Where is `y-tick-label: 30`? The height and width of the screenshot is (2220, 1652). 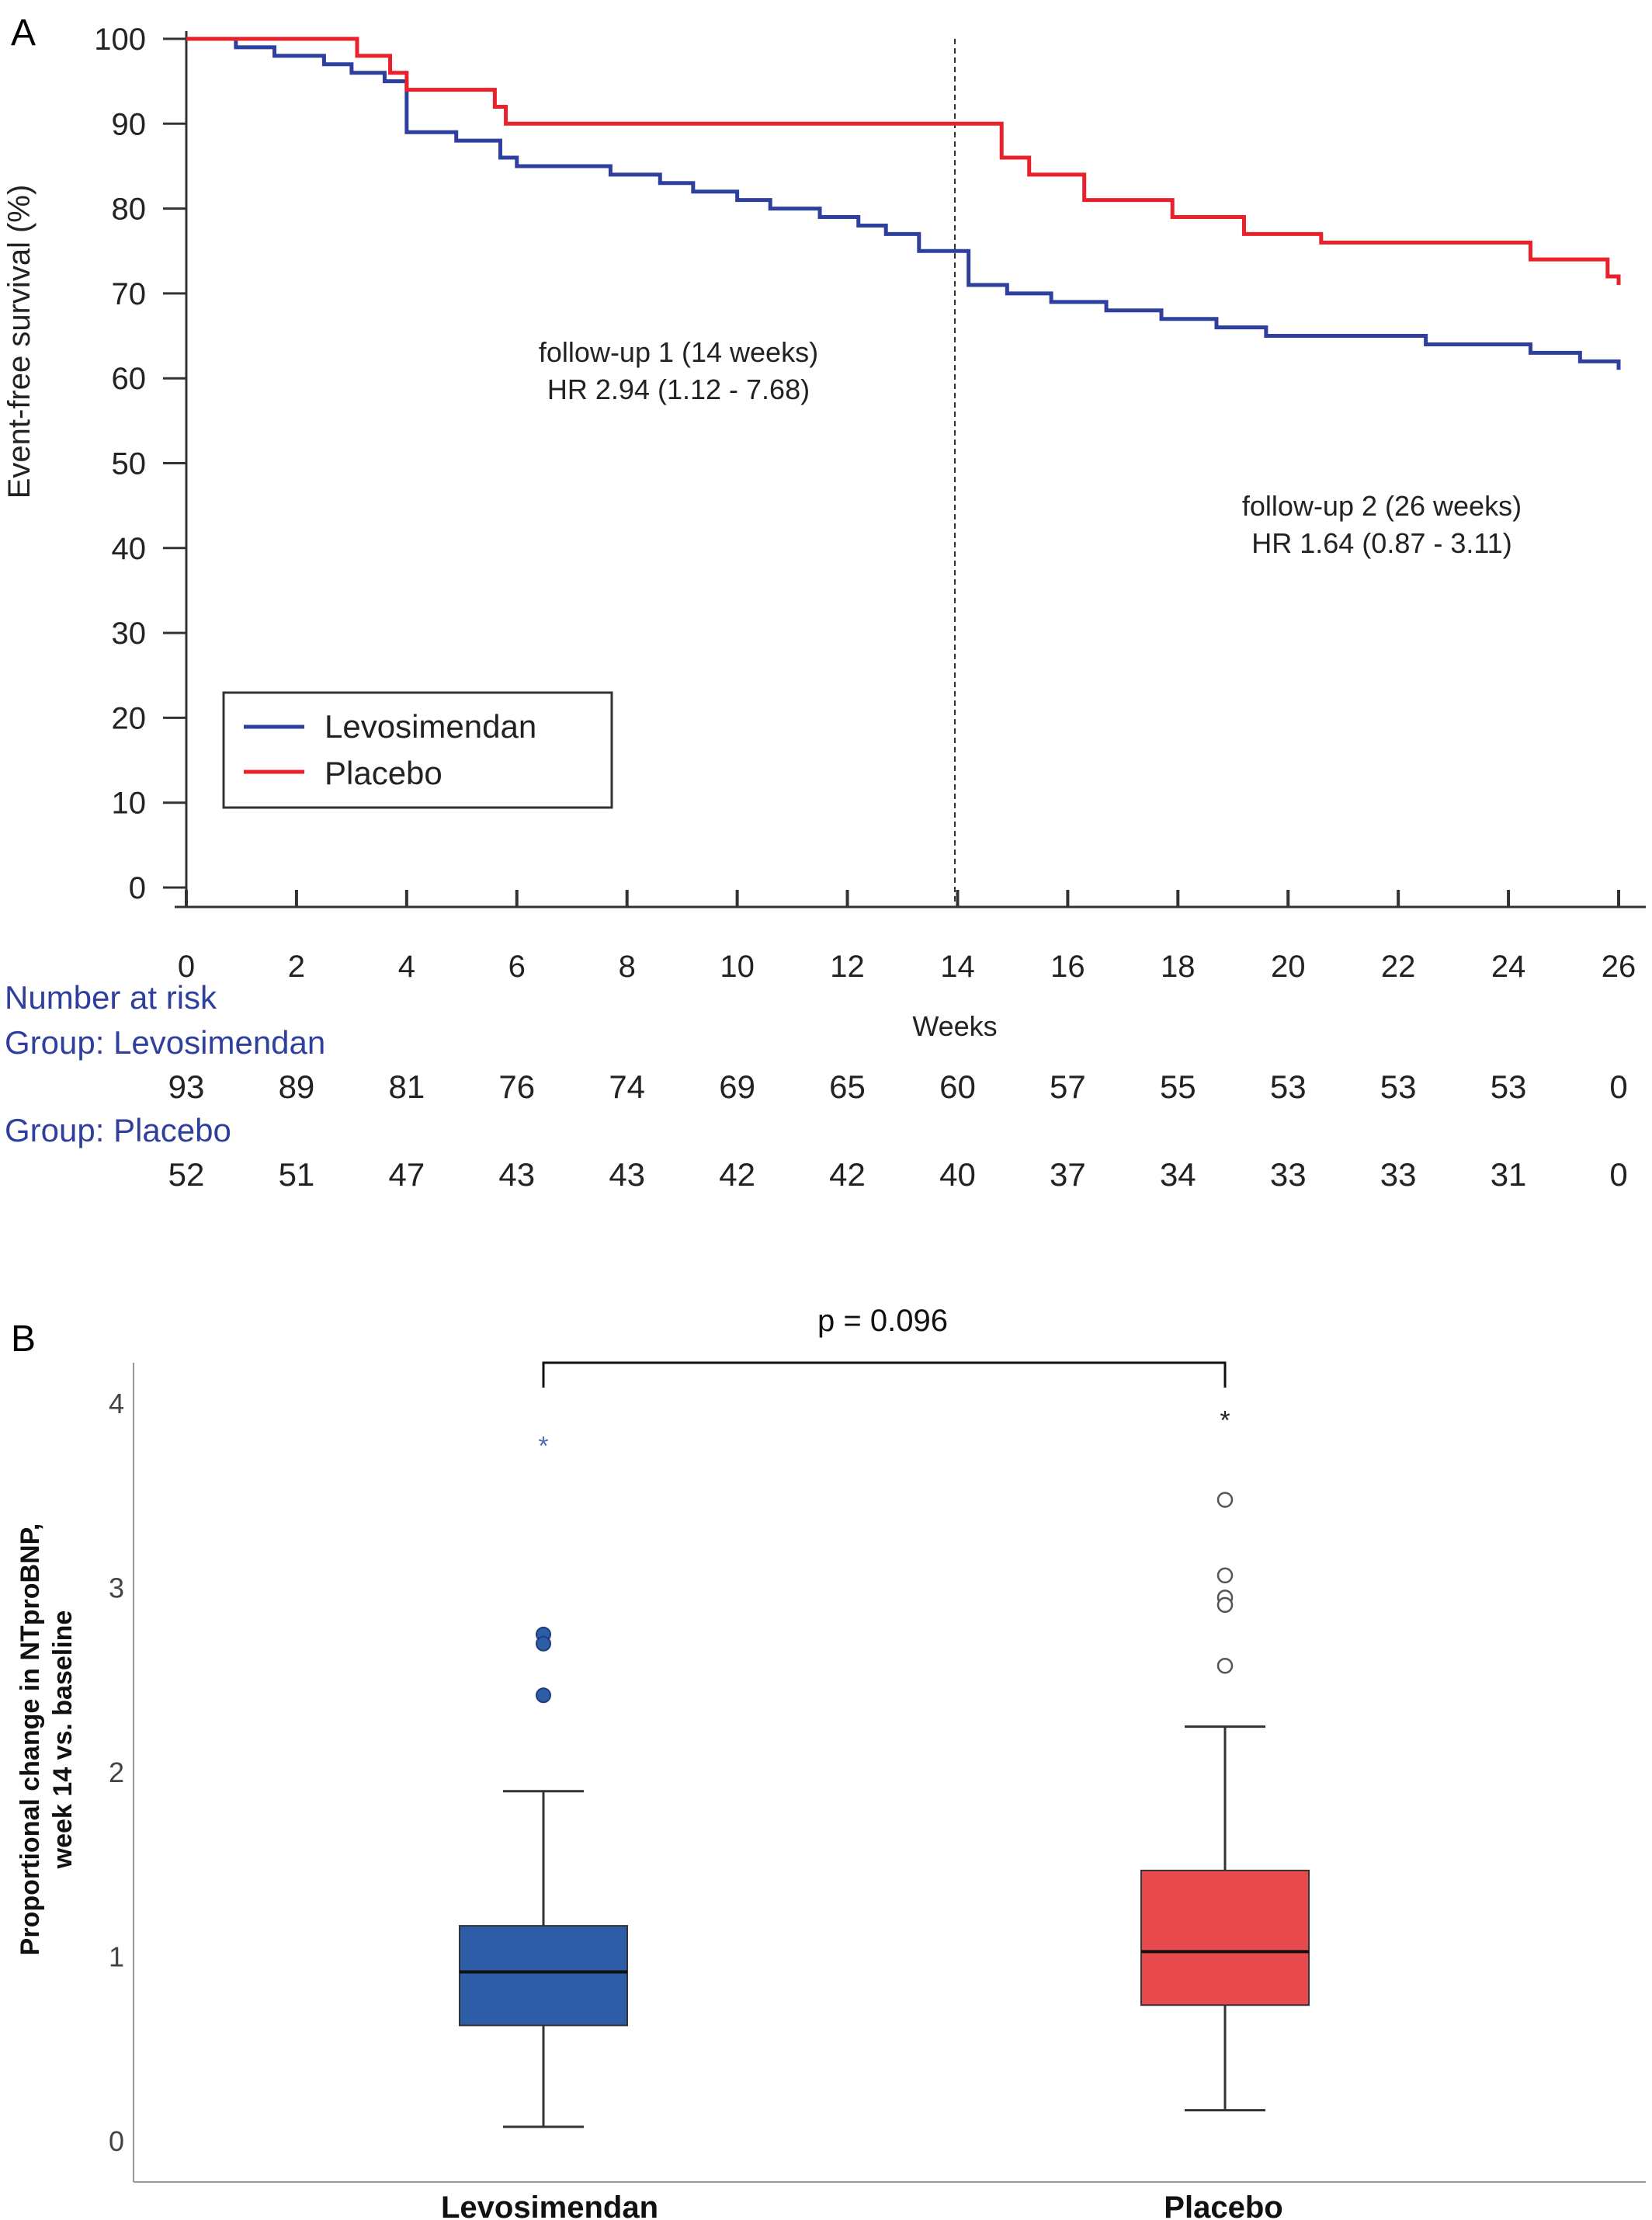
y-tick-label: 30 is located at coordinates (129, 634).